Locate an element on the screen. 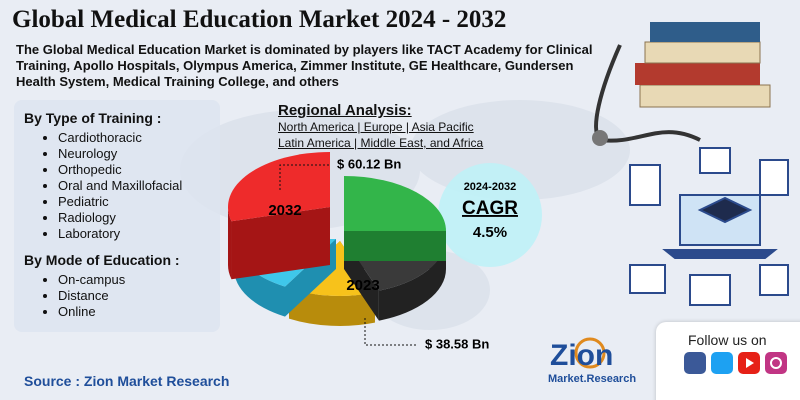 This screenshot has width=800, height=400. cagr-value: 4.5% is located at coordinates (490, 232).